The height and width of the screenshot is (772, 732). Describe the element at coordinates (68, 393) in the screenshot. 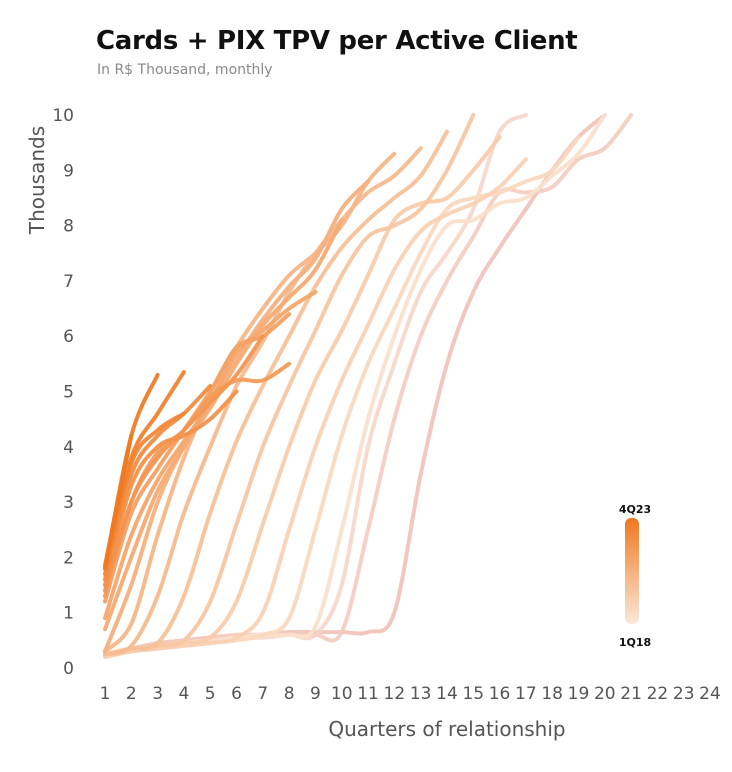

I see `y-tick-label: 5` at that location.